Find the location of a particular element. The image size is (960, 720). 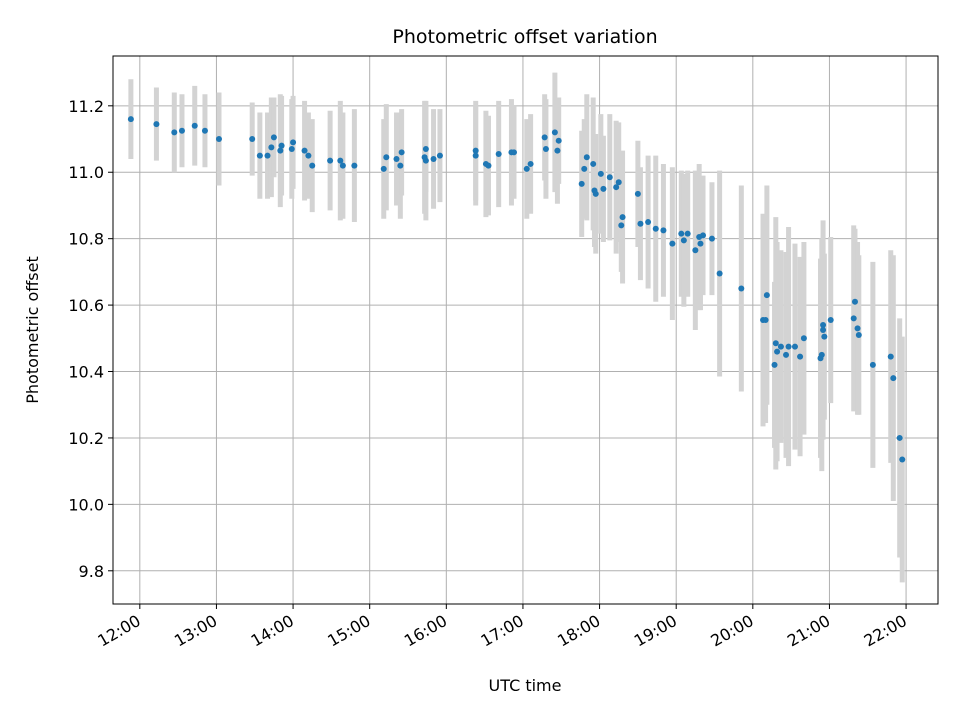

x-axis-label: UTC time is located at coordinates (525, 685).